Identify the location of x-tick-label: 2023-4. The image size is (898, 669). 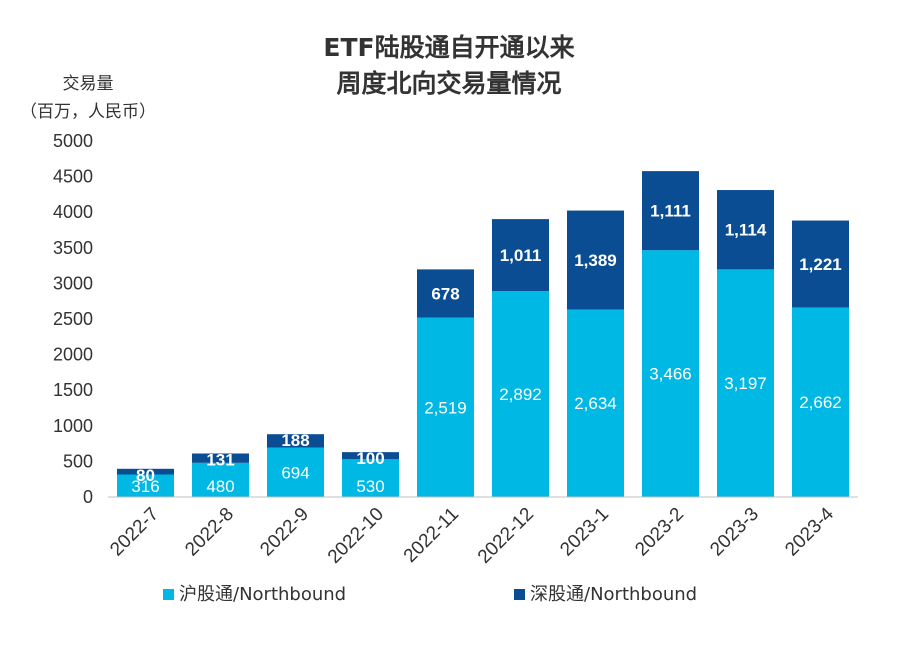
(809, 531).